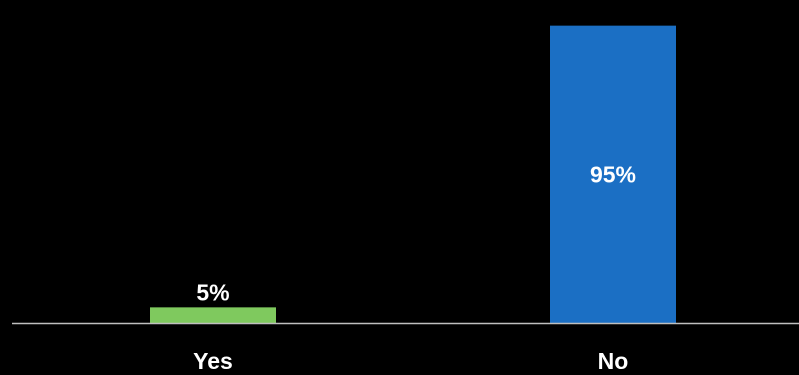  I want to click on bar-no, so click(613, 174).